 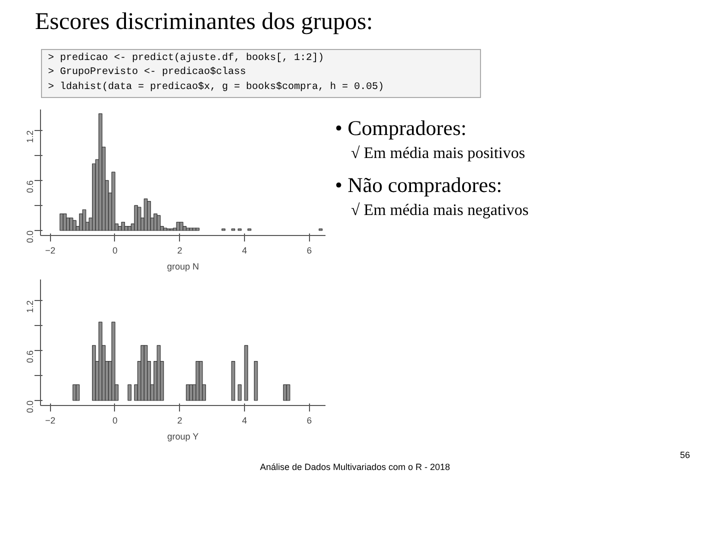 I want to click on text: • Compradores:, so click(x=401, y=128).